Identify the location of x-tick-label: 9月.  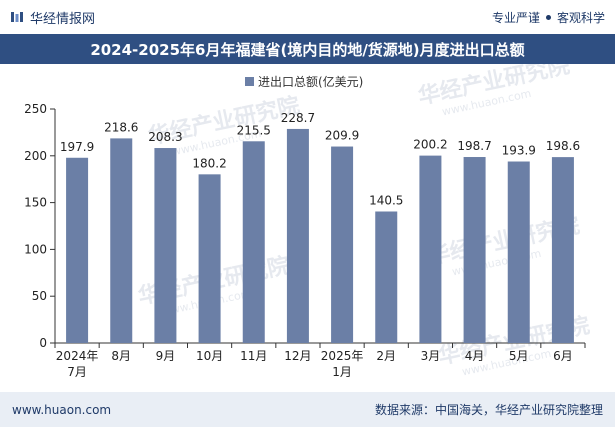
(166, 356).